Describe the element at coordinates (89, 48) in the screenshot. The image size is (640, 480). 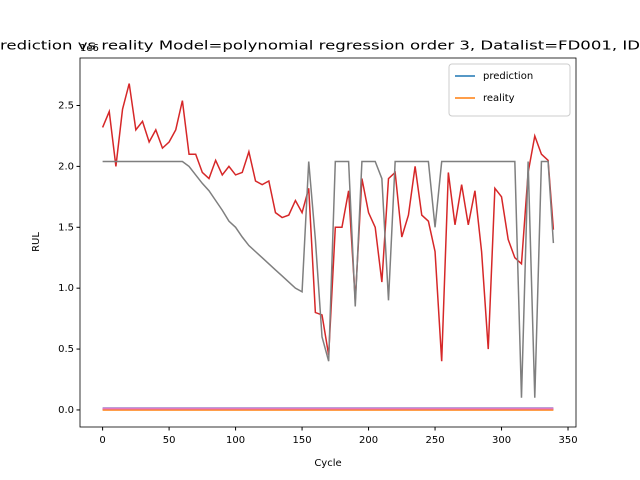
I see `y-offset-label: 1e6` at that location.